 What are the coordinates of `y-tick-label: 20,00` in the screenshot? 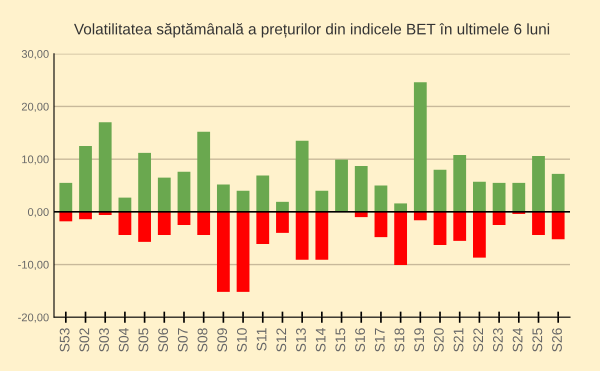 It's located at (35, 107).